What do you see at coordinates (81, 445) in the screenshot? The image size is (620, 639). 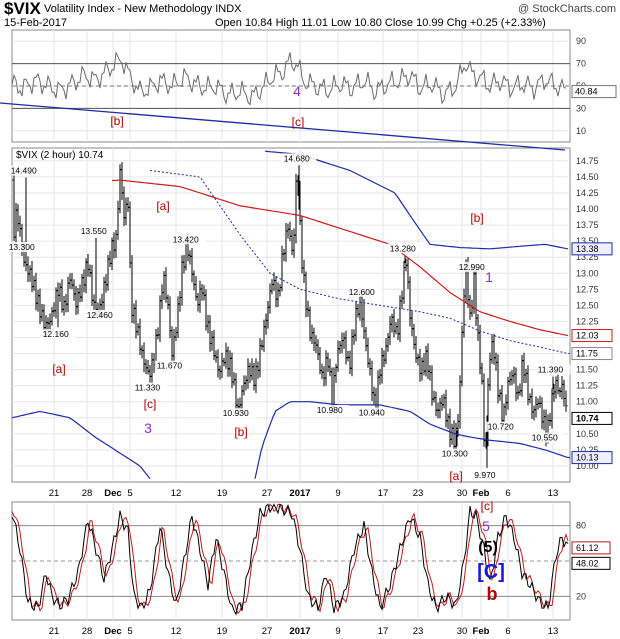 I see `bollinger-lower-band-left` at bounding box center [81, 445].